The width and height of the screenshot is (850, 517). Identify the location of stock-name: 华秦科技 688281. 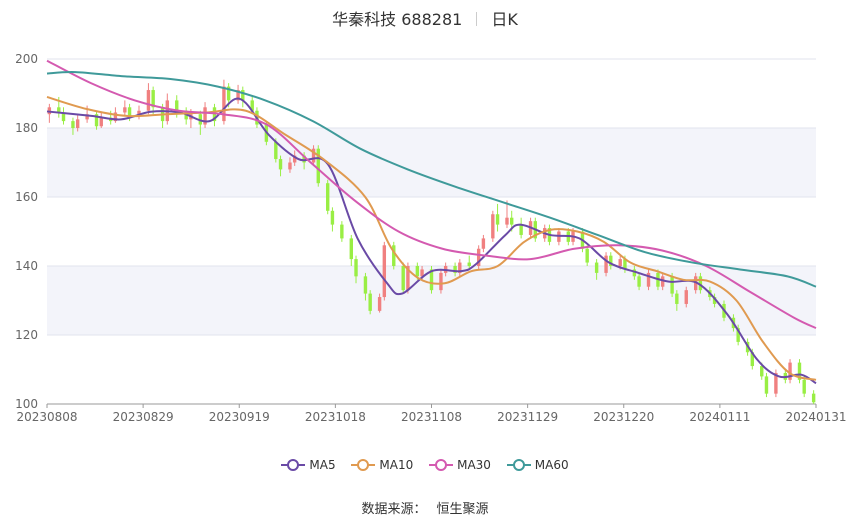
(397, 19).